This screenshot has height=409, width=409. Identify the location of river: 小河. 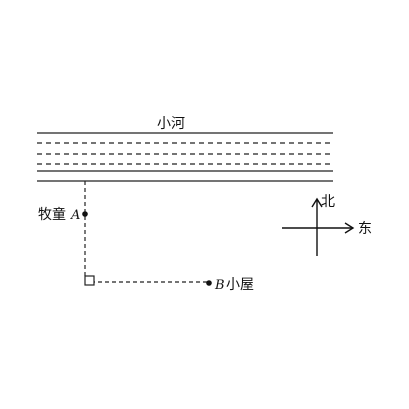
(185, 149).